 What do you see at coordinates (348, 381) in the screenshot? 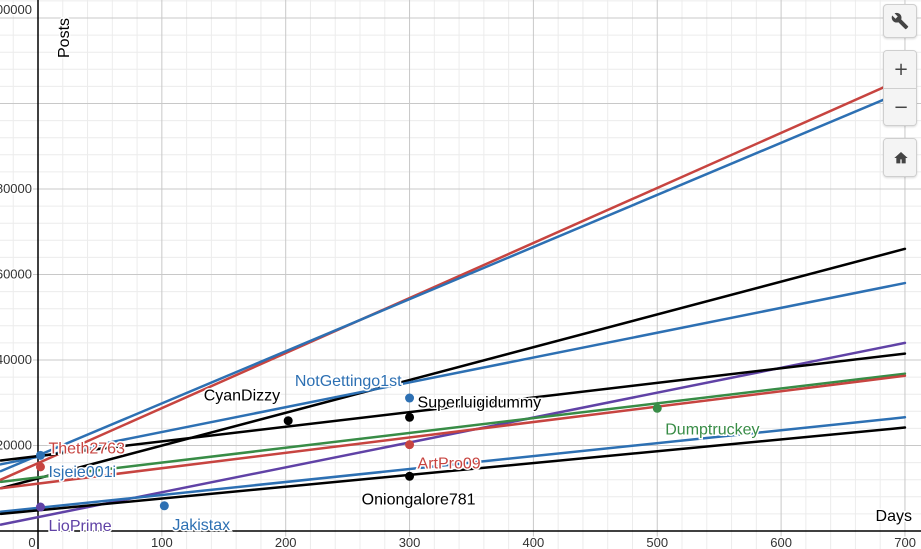
I see `point-label: NotGettingo1st` at bounding box center [348, 381].